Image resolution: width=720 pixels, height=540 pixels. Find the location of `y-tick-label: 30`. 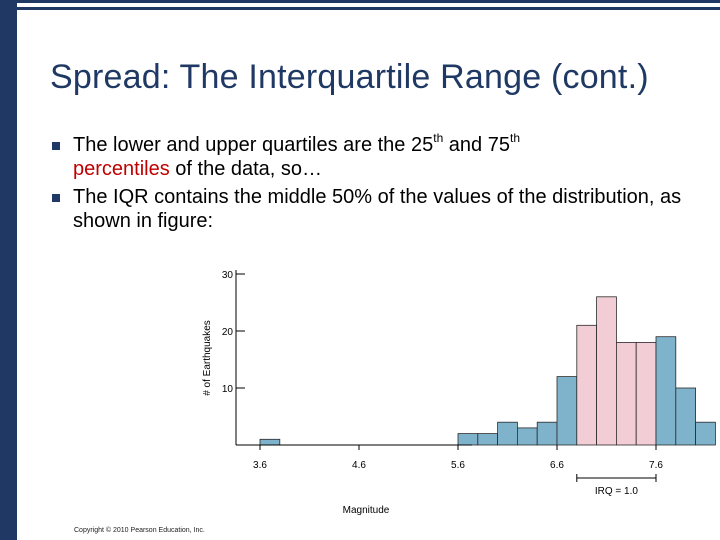

y-tick-label: 30 is located at coordinates (228, 275).